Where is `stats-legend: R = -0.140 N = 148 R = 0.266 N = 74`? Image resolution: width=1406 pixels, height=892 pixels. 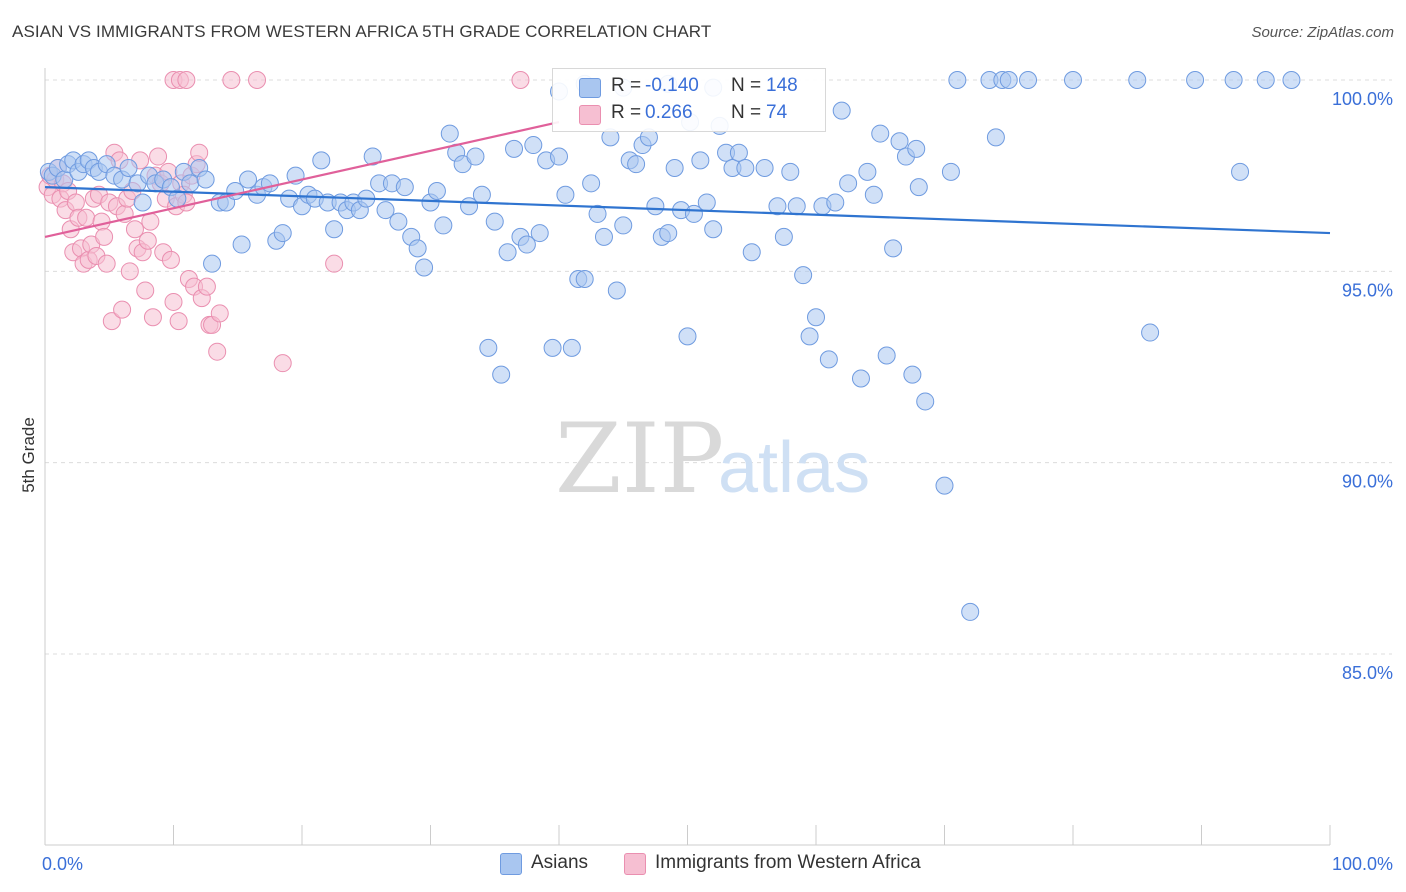
stats-legend: R = -0.140 N = 148 R = 0.266 N = 74 is located at coordinates (689, 100).